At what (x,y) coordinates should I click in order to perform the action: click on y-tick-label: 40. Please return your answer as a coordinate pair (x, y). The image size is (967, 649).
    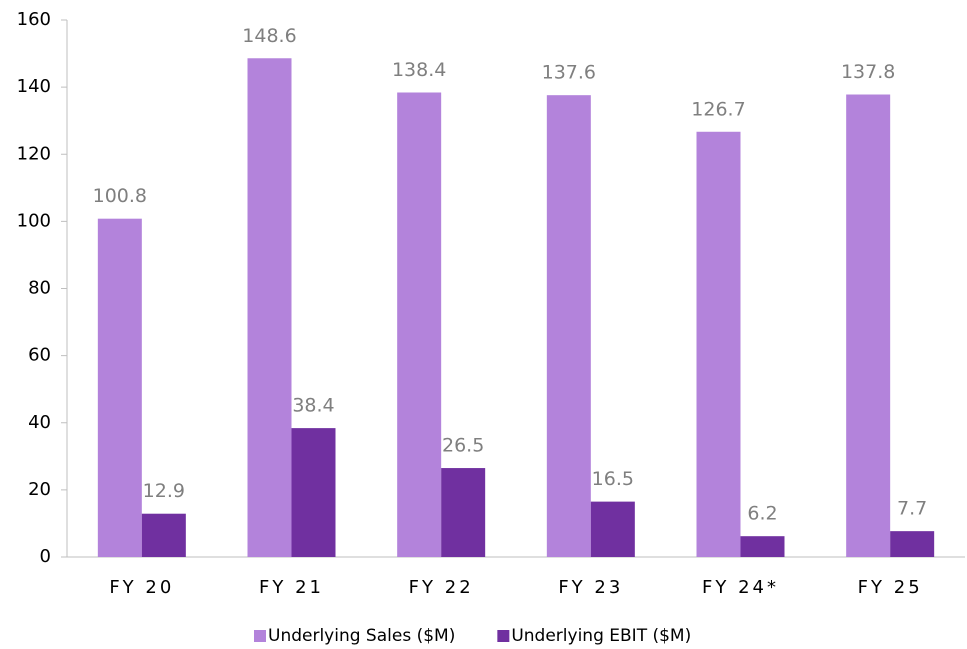
    Looking at the image, I should click on (39, 422).